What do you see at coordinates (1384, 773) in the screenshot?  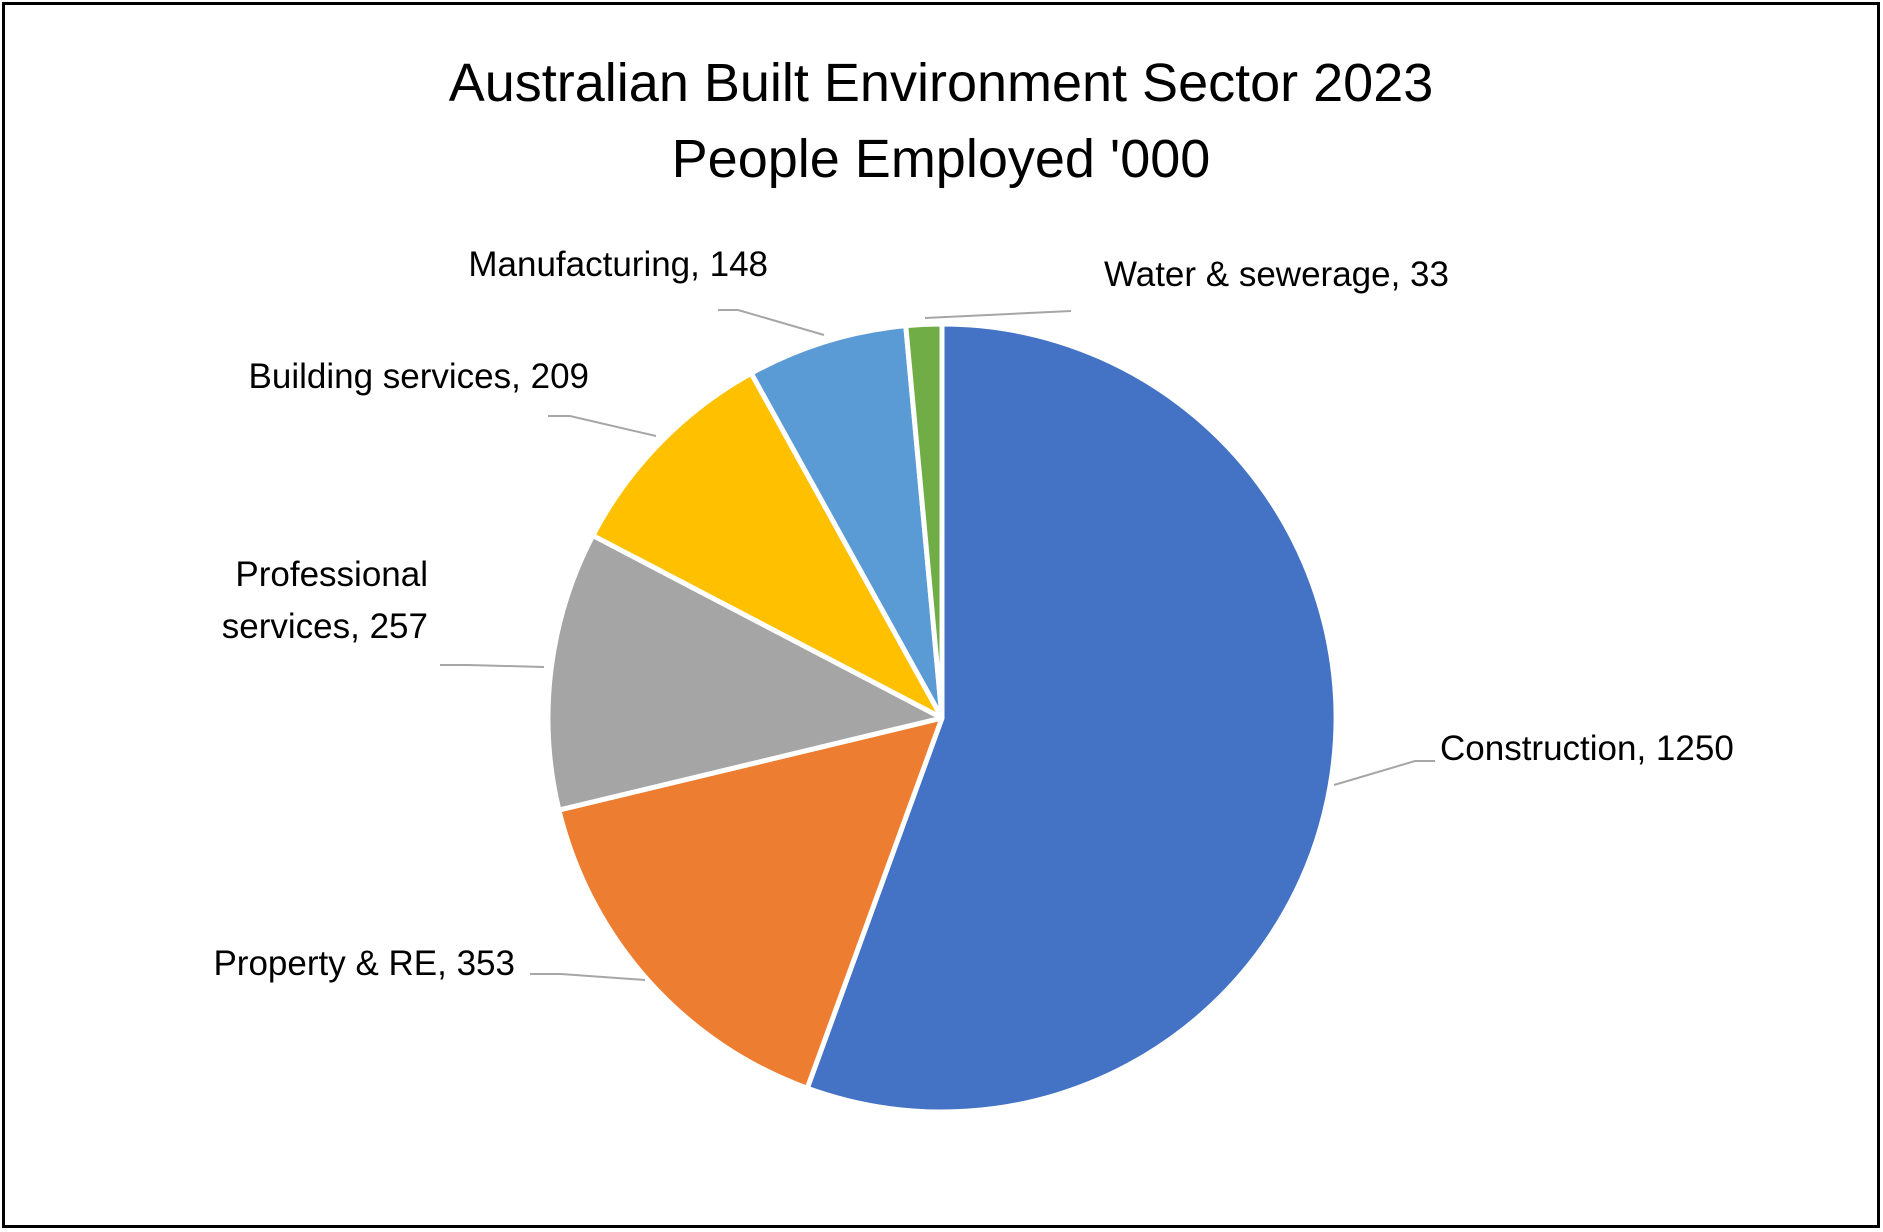 I see `leader-line-construction` at bounding box center [1384, 773].